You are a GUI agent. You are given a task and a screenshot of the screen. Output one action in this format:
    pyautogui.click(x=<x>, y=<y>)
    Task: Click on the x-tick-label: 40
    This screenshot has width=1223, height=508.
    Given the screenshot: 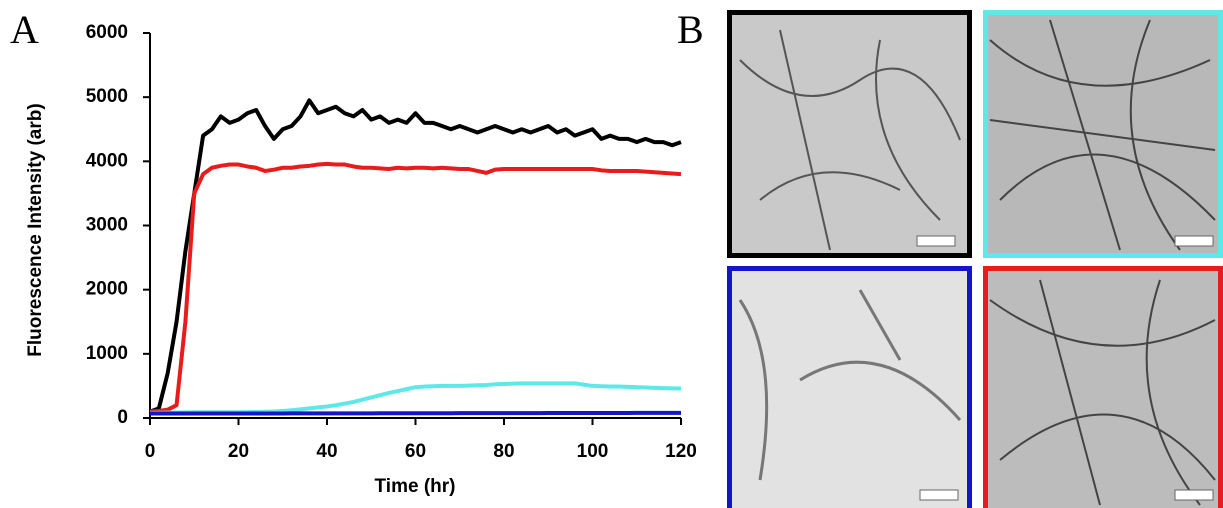 What is the action you would take?
    pyautogui.click(x=326, y=451)
    